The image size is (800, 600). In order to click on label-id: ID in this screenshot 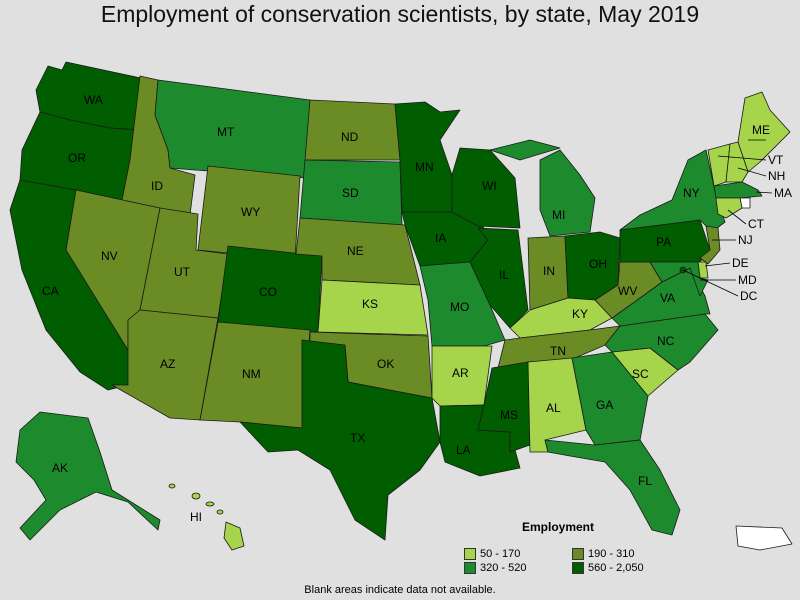, I will do `click(157, 186)`.